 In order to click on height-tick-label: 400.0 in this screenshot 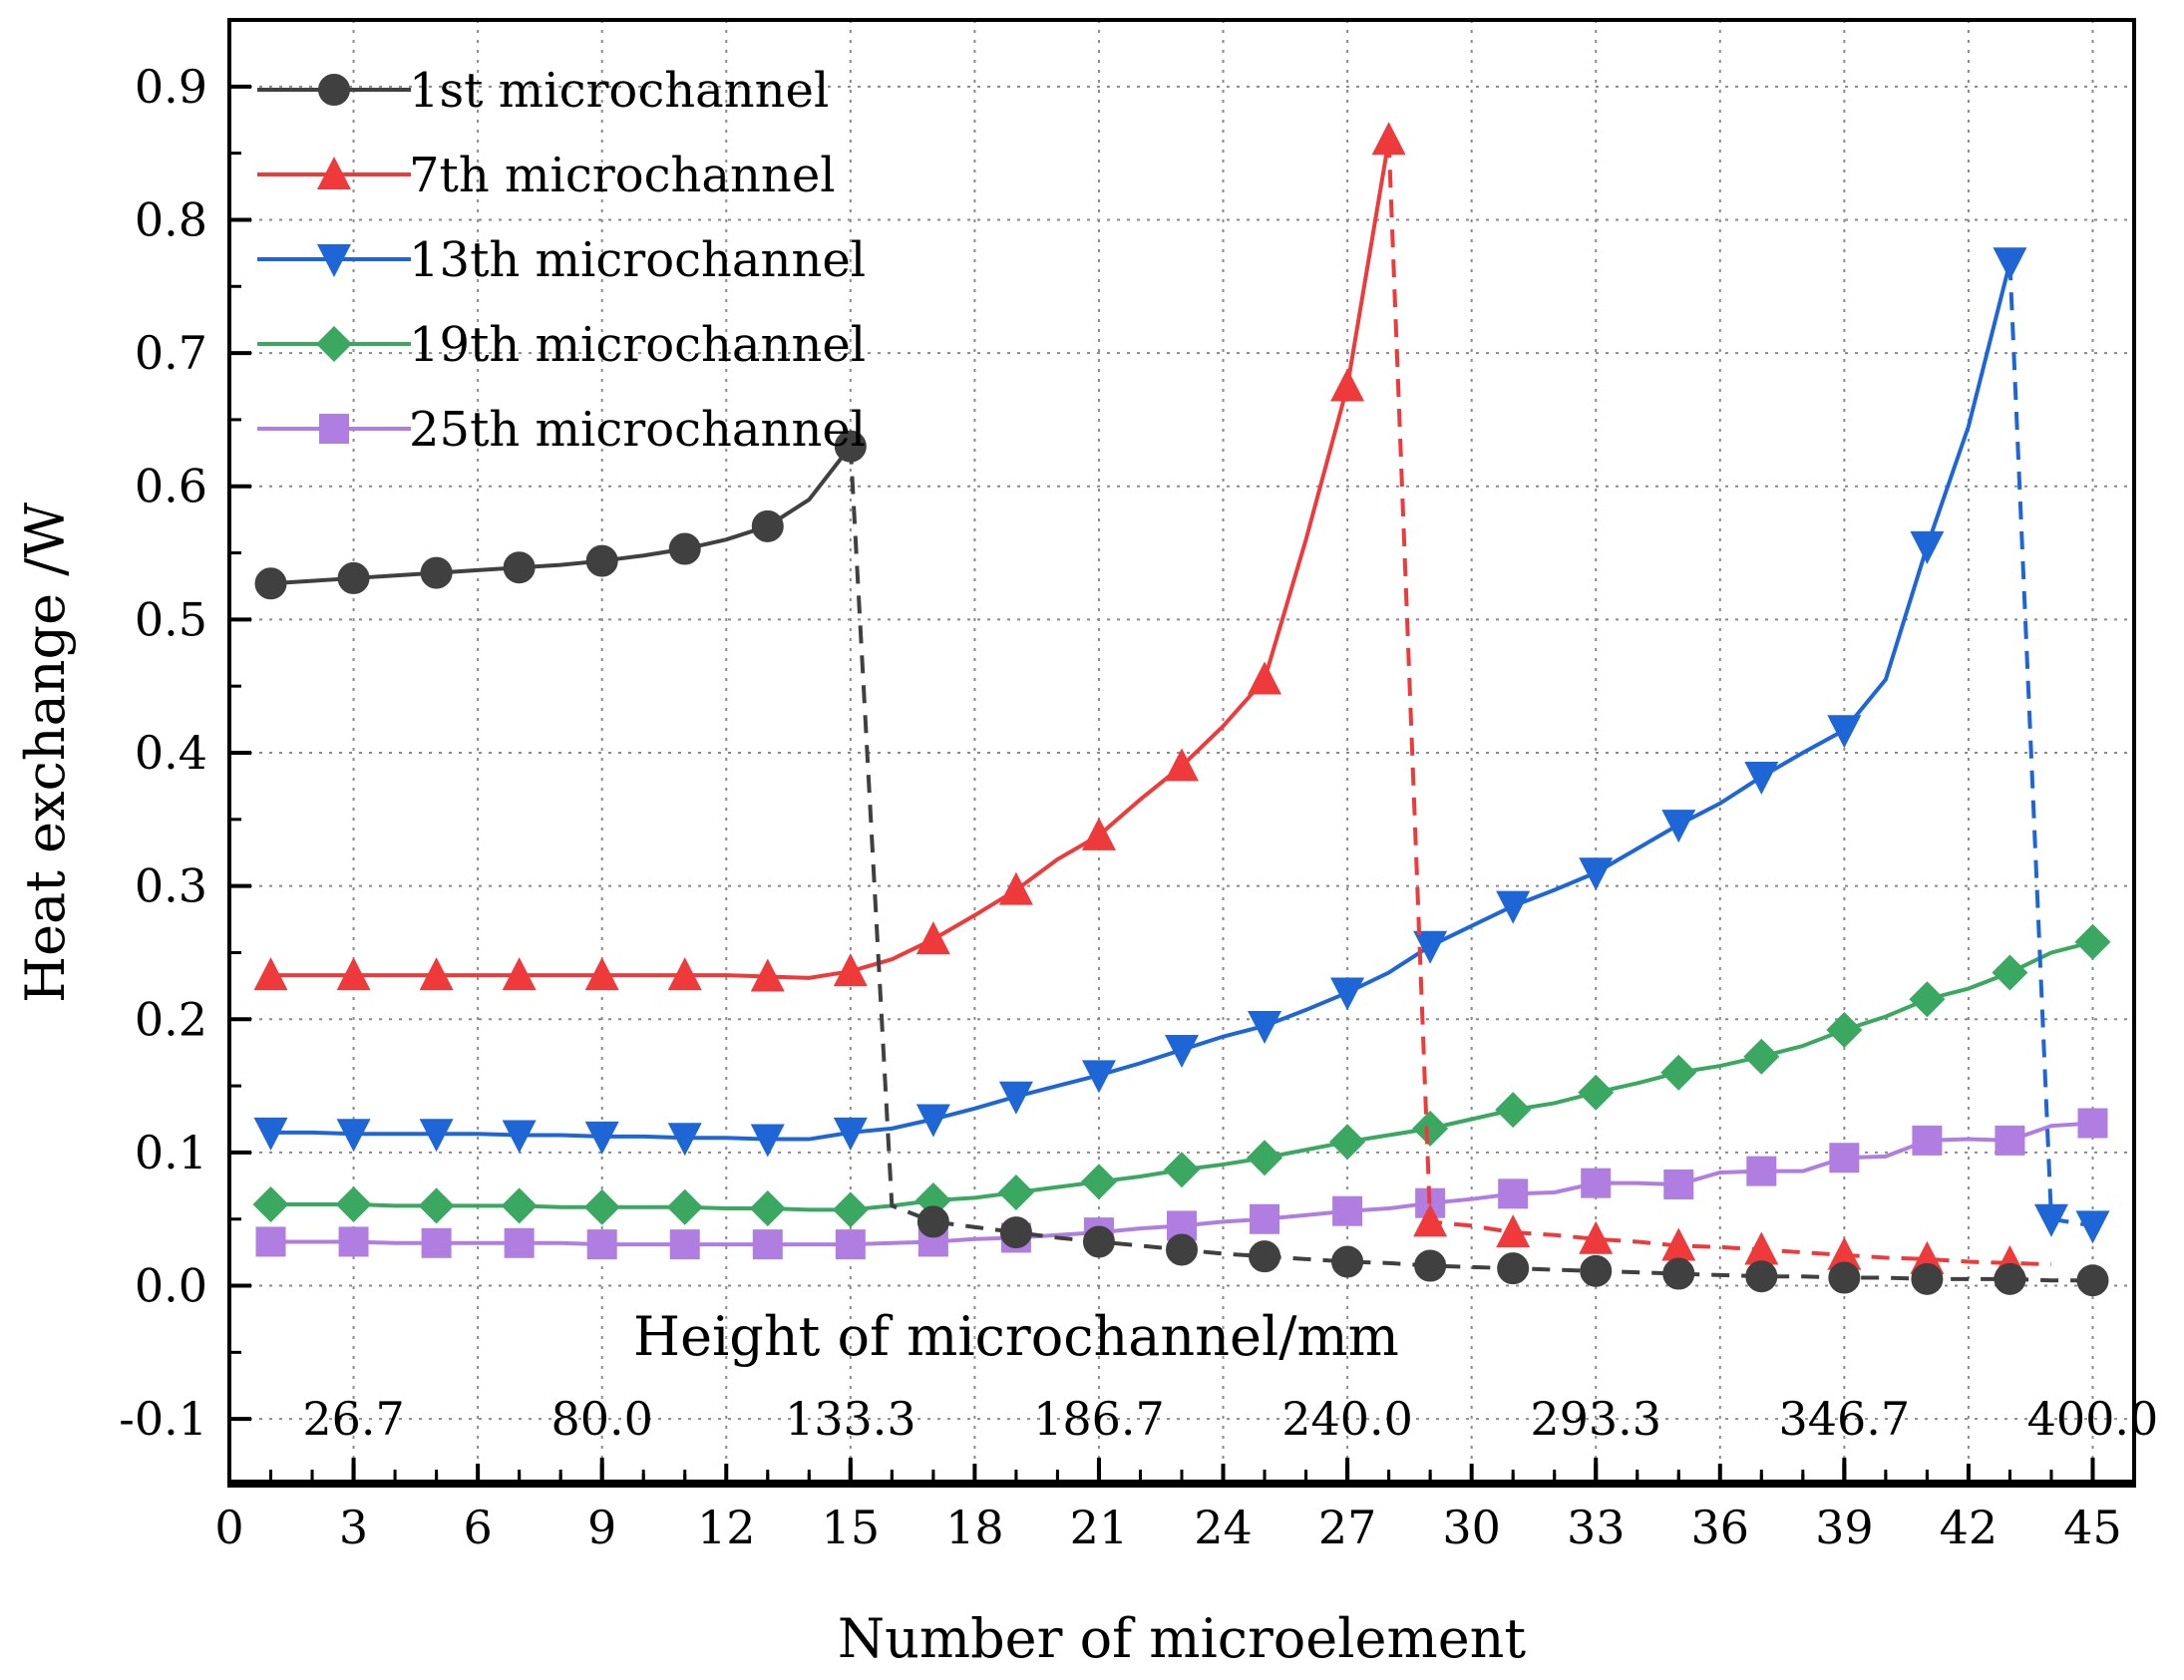, I will do `click(2093, 1419)`.